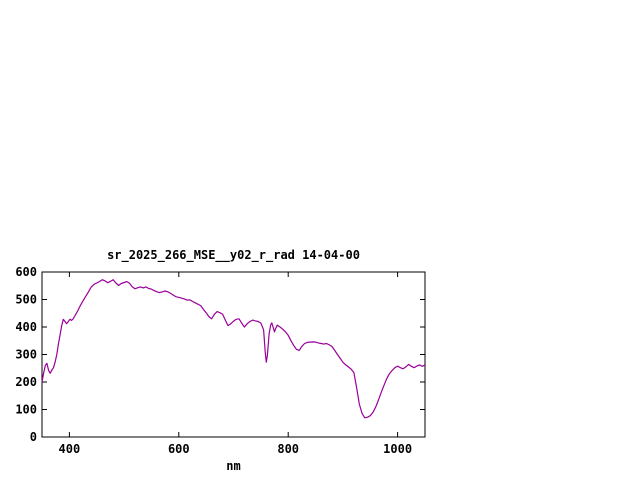 This screenshot has height=480, width=640. What do you see at coordinates (397, 449) in the screenshot?
I see `x-tick-label: 1000` at bounding box center [397, 449].